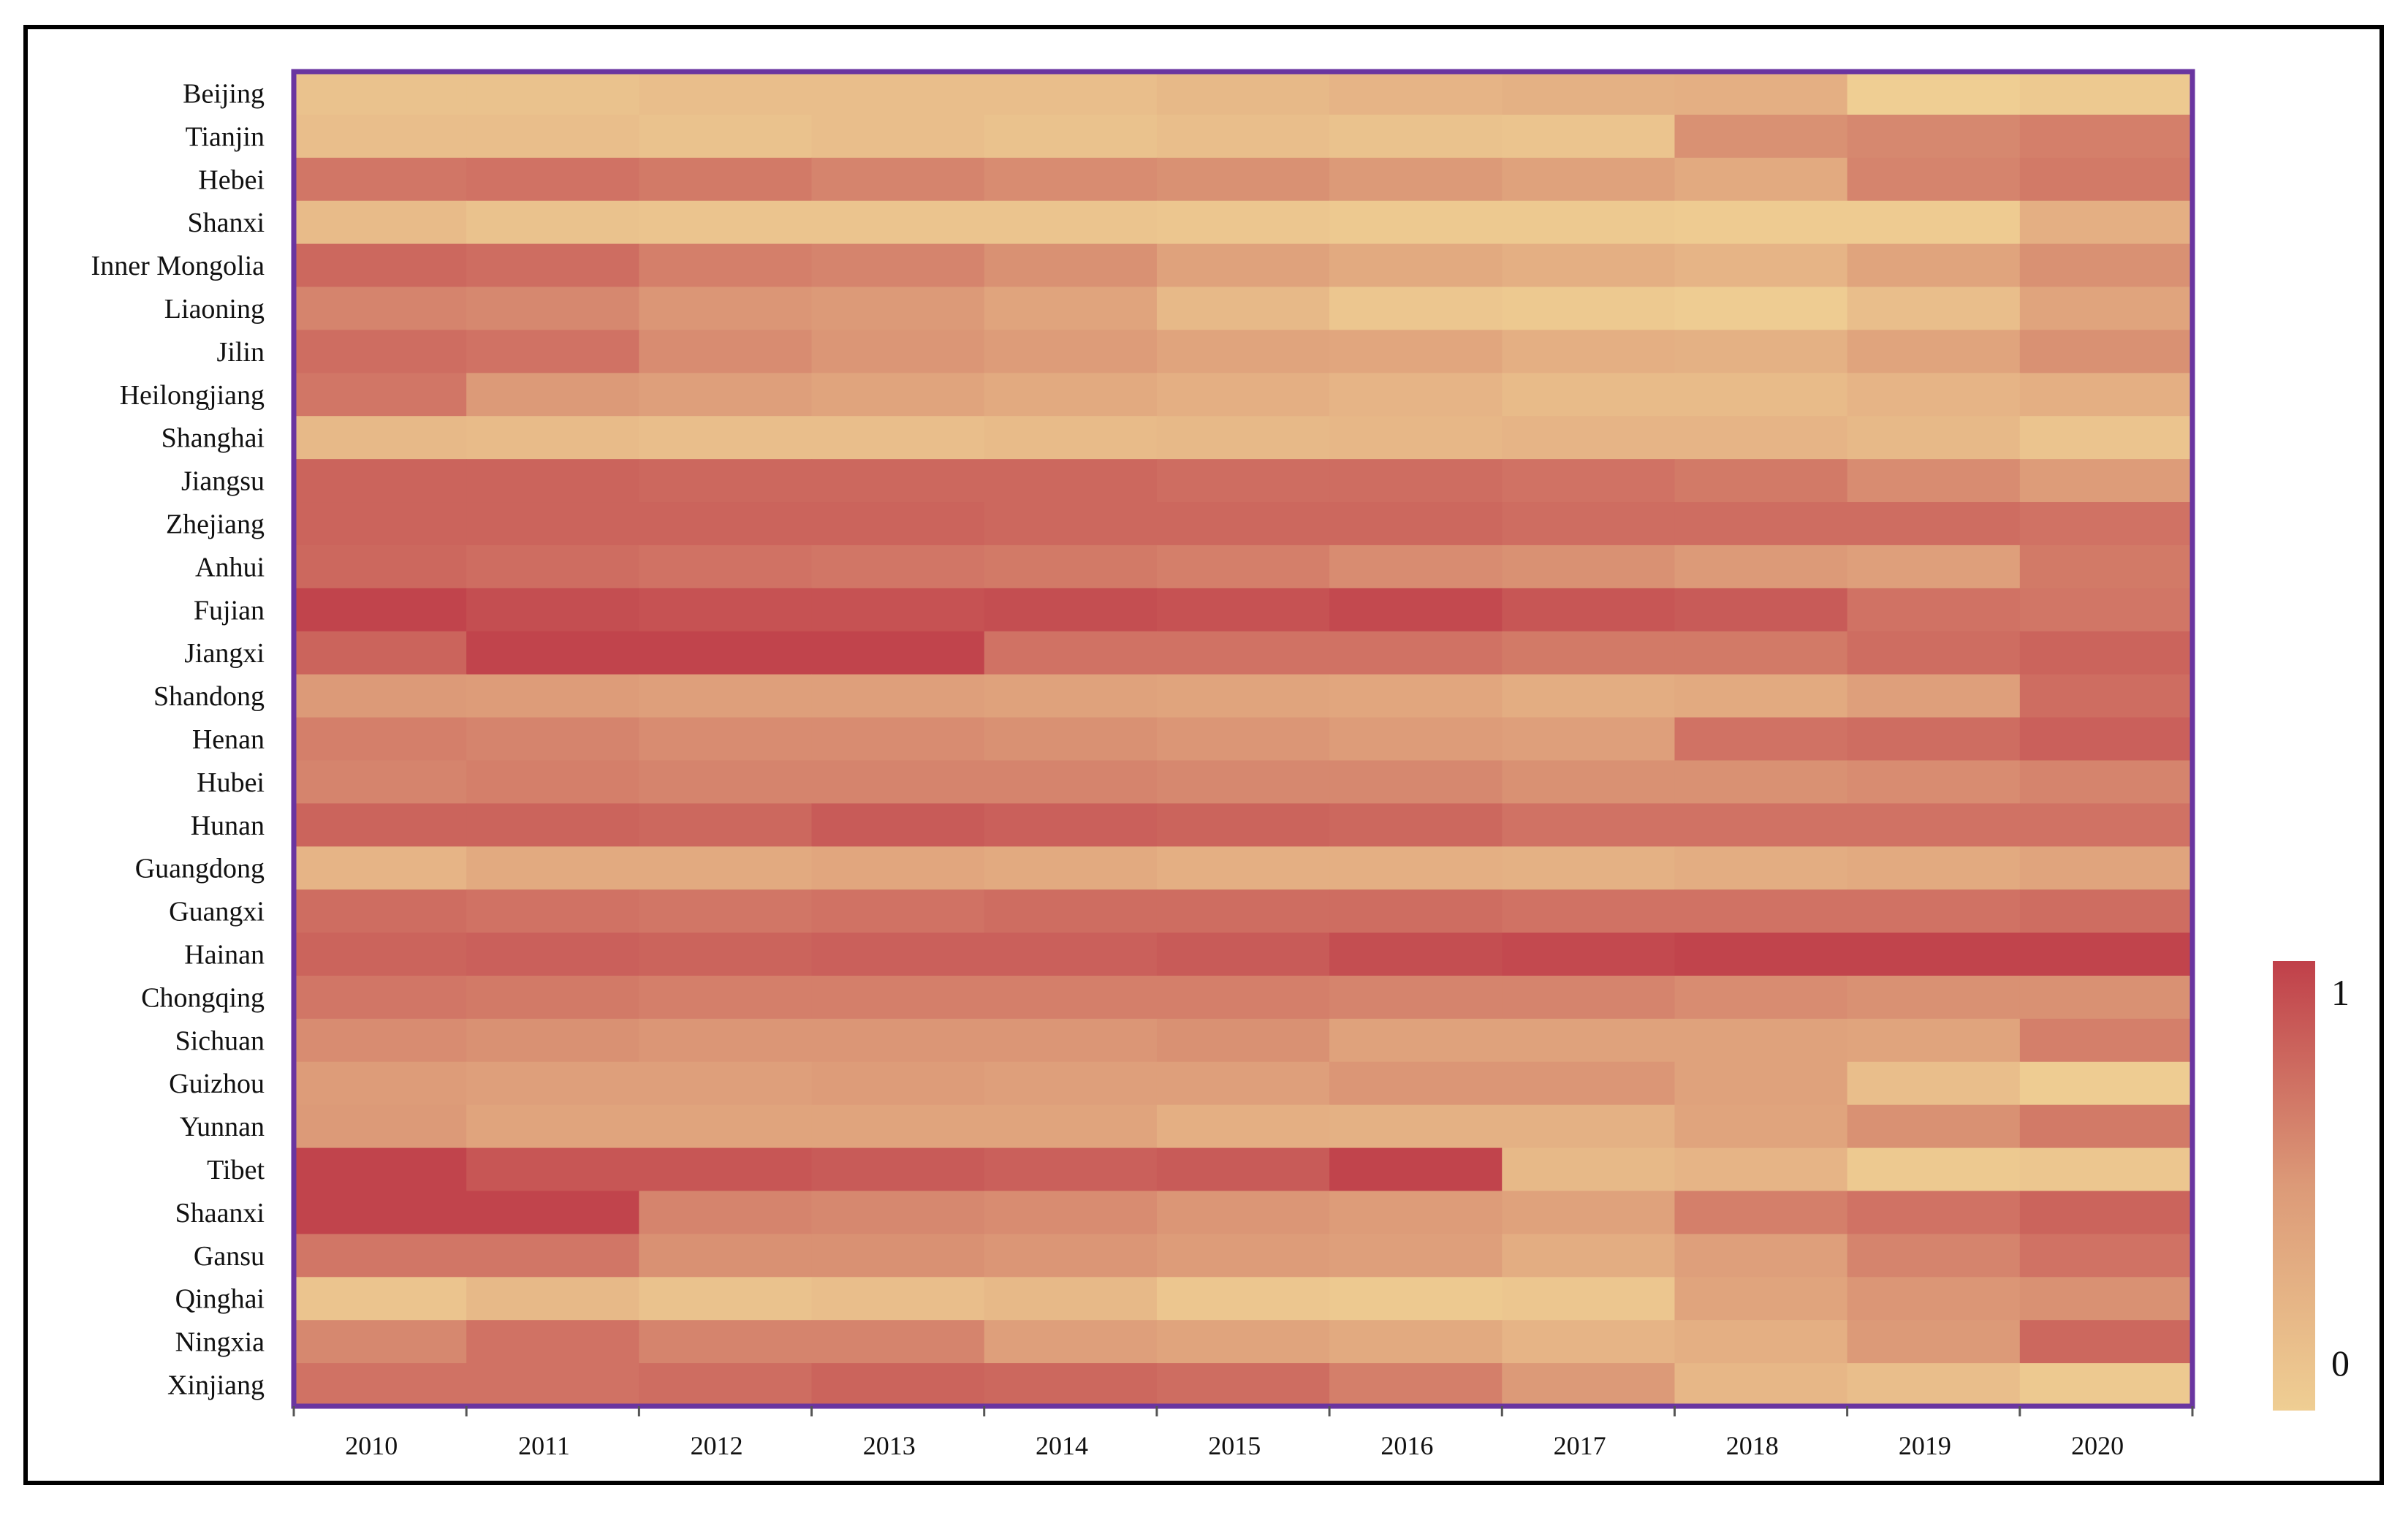 Image resolution: width=2408 pixels, height=1518 pixels. Describe the element at coordinates (231, 180) in the screenshot. I see `row-label: Hebei` at that location.